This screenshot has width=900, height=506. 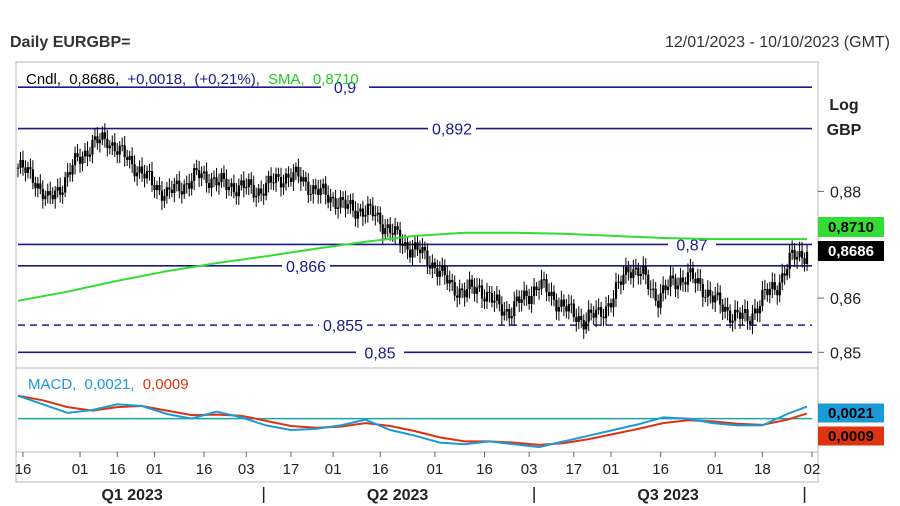 I want to click on legend-change: +0,0018,, so click(x=156, y=79).